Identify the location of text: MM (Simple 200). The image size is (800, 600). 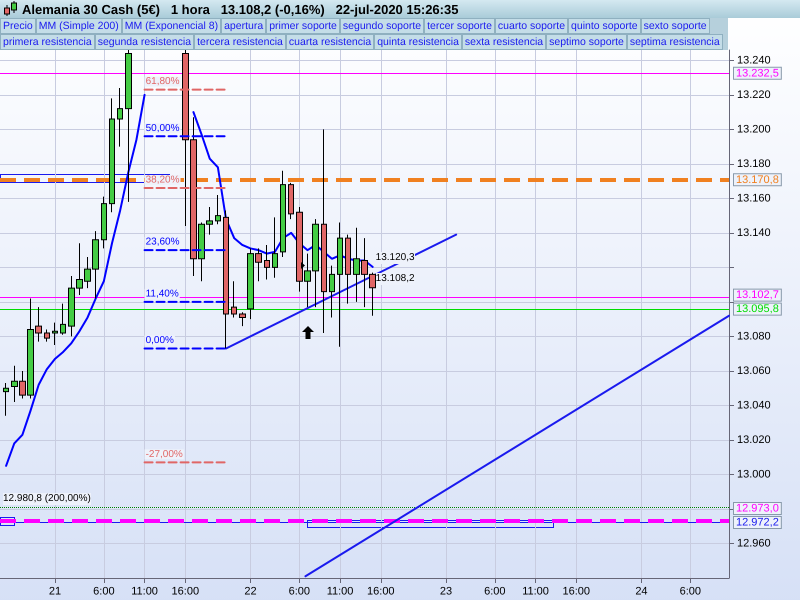
(79, 26).